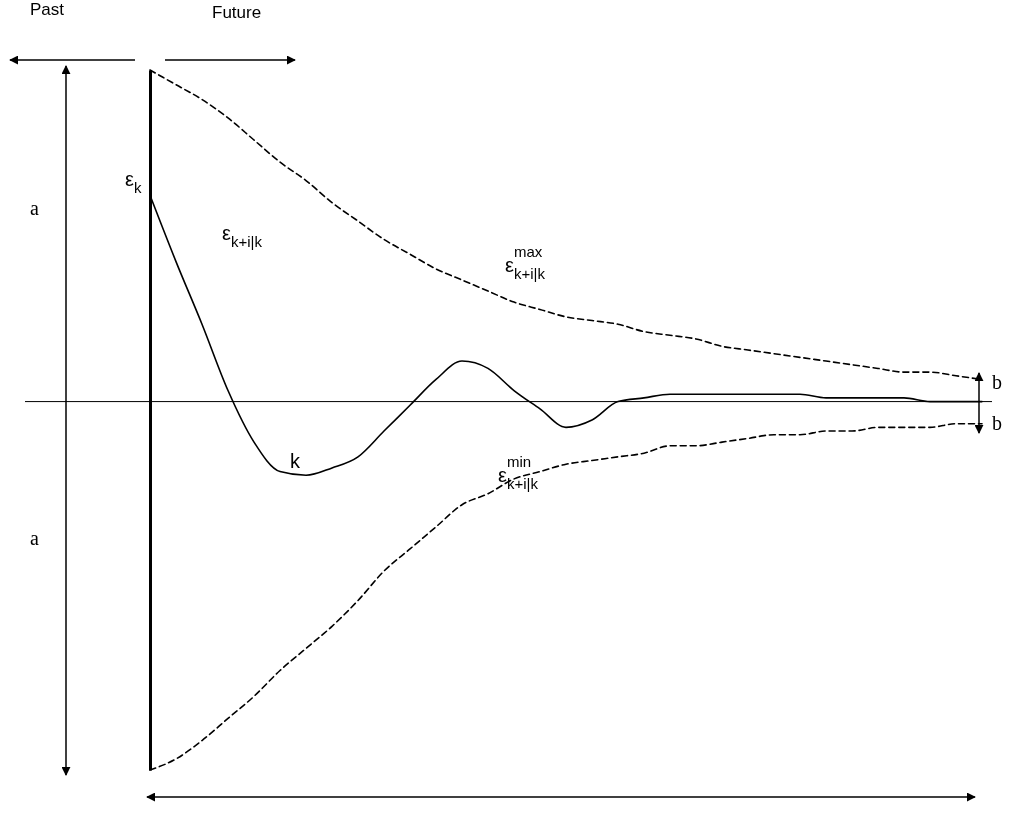 The height and width of the screenshot is (814, 1015). What do you see at coordinates (133, 182) in the screenshot?
I see `annotation: ε$_{k}$` at bounding box center [133, 182].